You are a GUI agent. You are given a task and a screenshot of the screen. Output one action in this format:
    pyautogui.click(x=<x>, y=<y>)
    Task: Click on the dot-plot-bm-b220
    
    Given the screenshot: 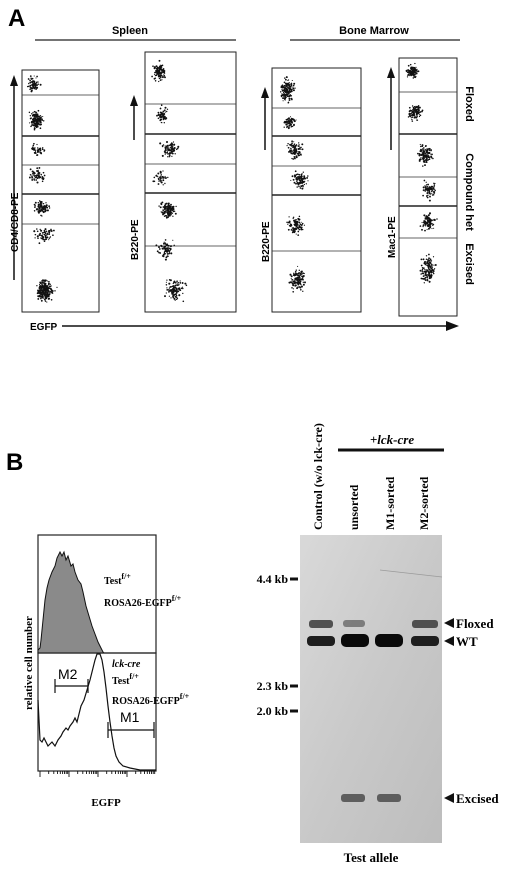 What is the action you would take?
    pyautogui.click(x=316, y=190)
    